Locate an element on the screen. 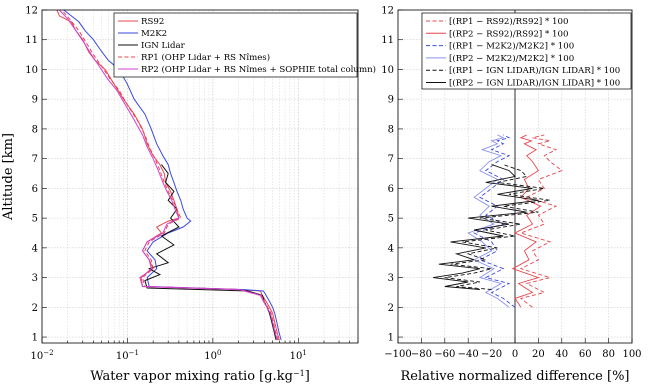 The image size is (652, 389). right-series-lines is located at coordinates (498, 221).